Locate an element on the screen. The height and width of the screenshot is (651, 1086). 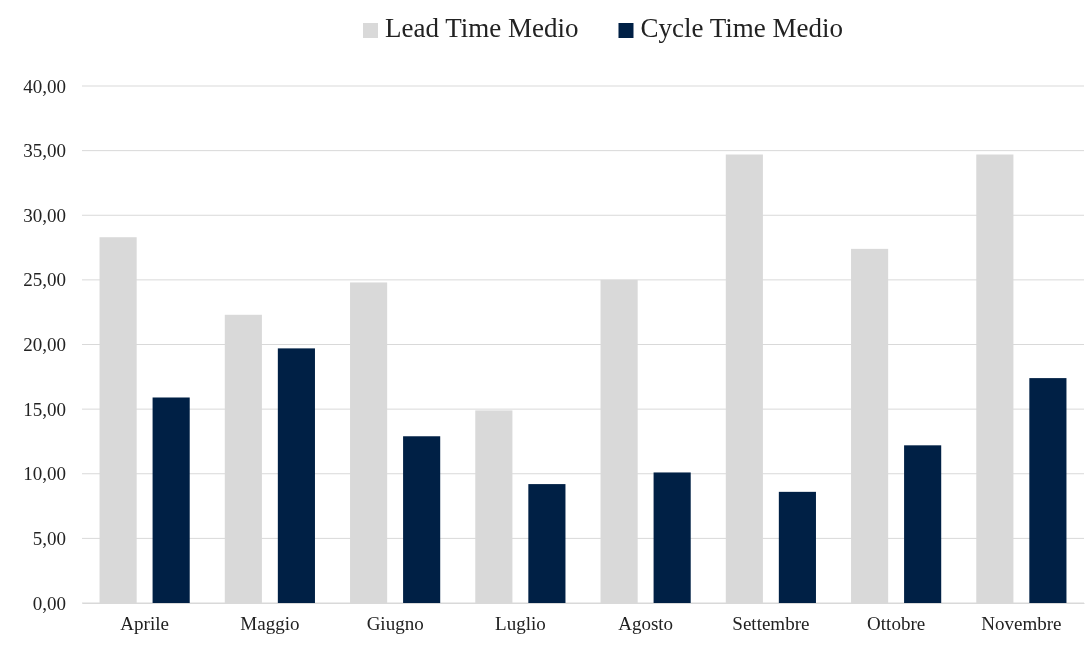
x-tick-label: Settembre is located at coordinates (771, 624).